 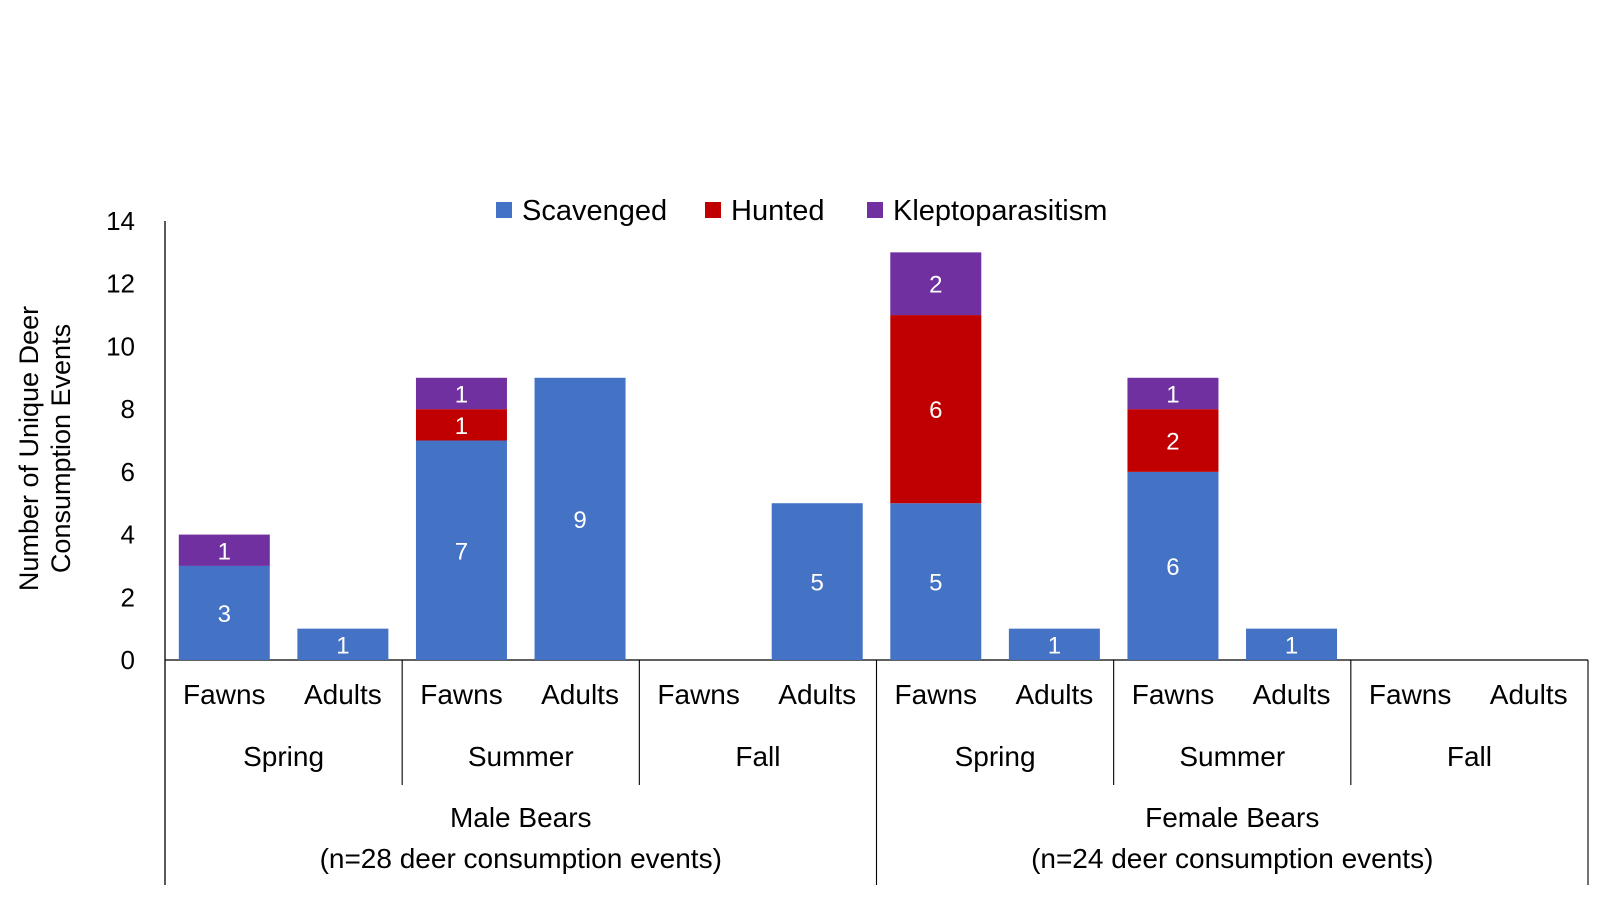 I want to click on legend-label: Hunted, so click(x=778, y=211).